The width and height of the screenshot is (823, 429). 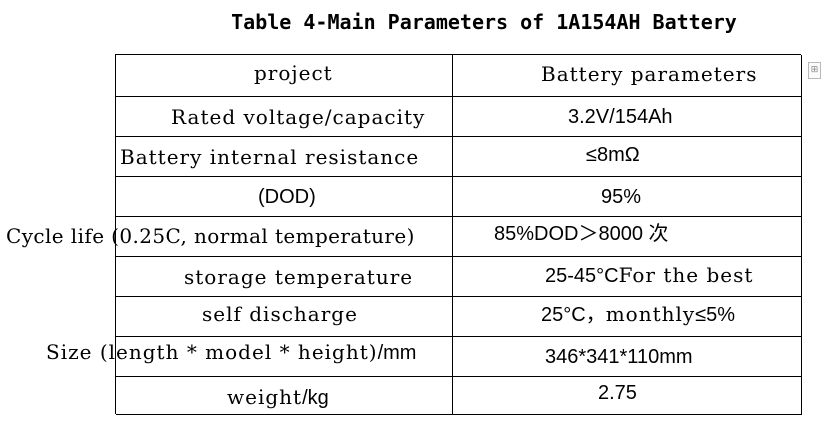 I want to click on table-row: (DOD) 95%, so click(x=459, y=197).